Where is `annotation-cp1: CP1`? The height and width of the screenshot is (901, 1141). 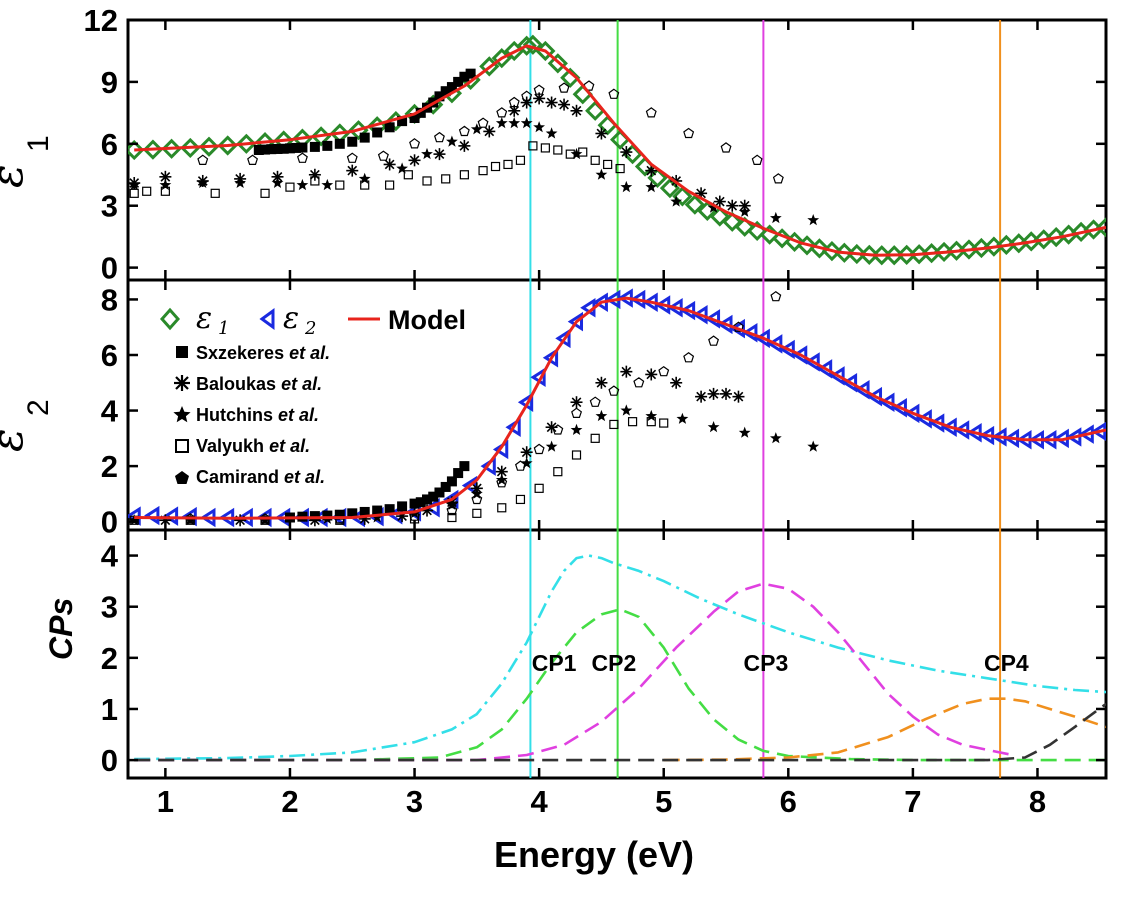
annotation-cp1: CP1 is located at coordinates (554, 663).